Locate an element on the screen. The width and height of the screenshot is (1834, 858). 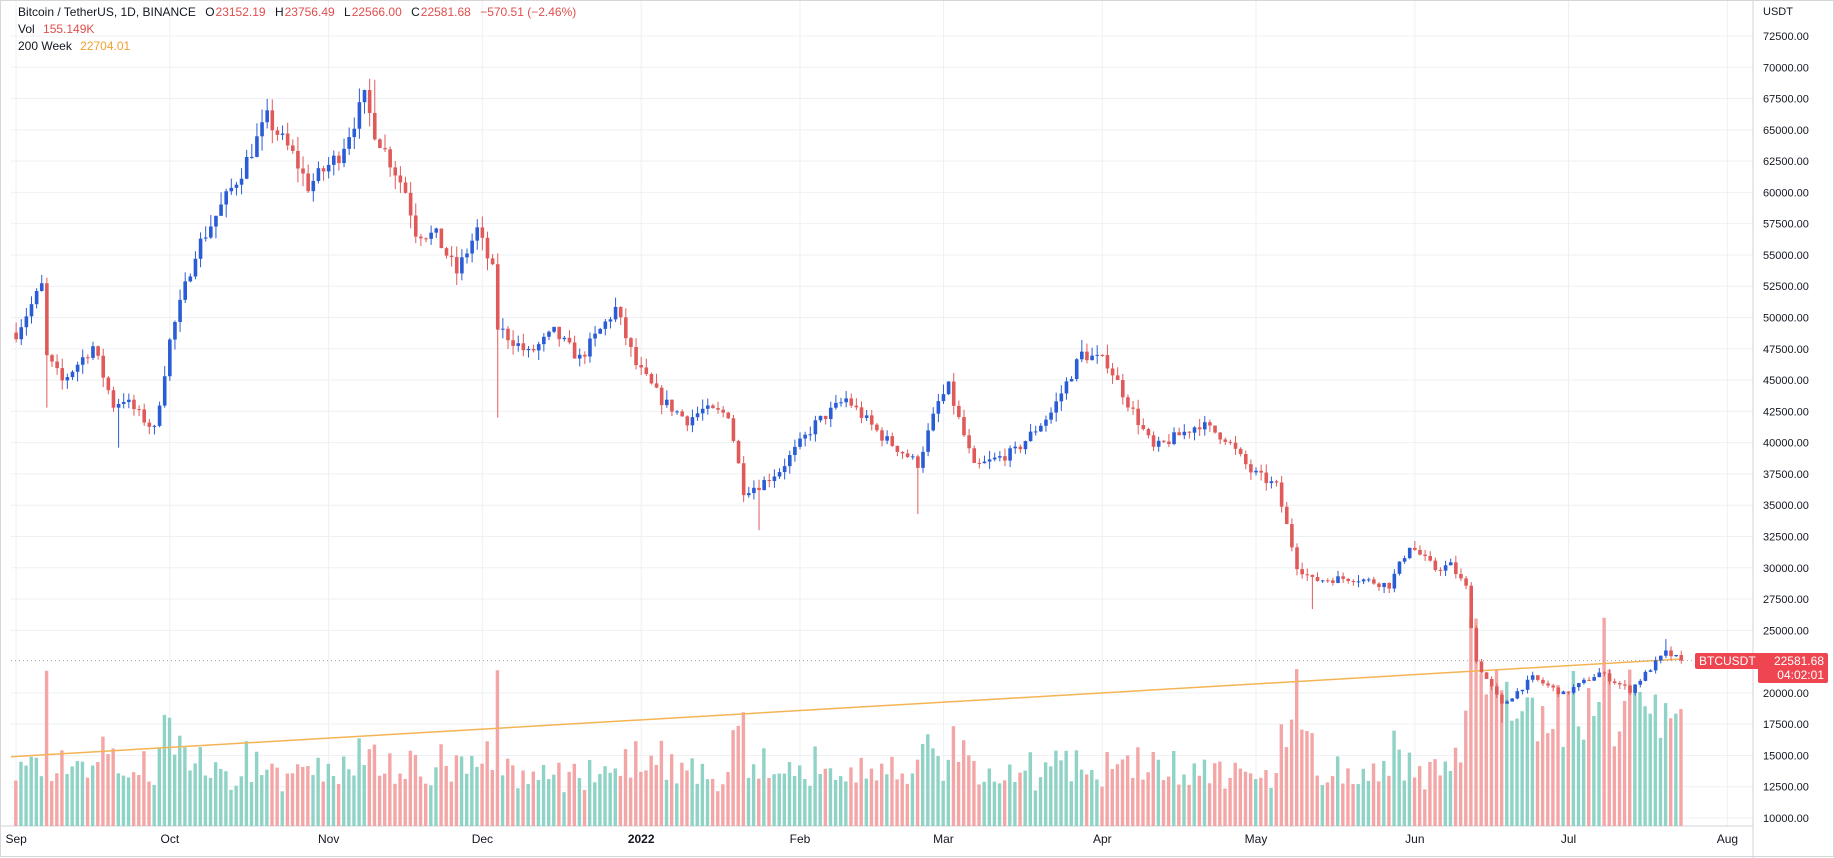
y-tick-label: 55000.00 is located at coordinates (1786, 256).